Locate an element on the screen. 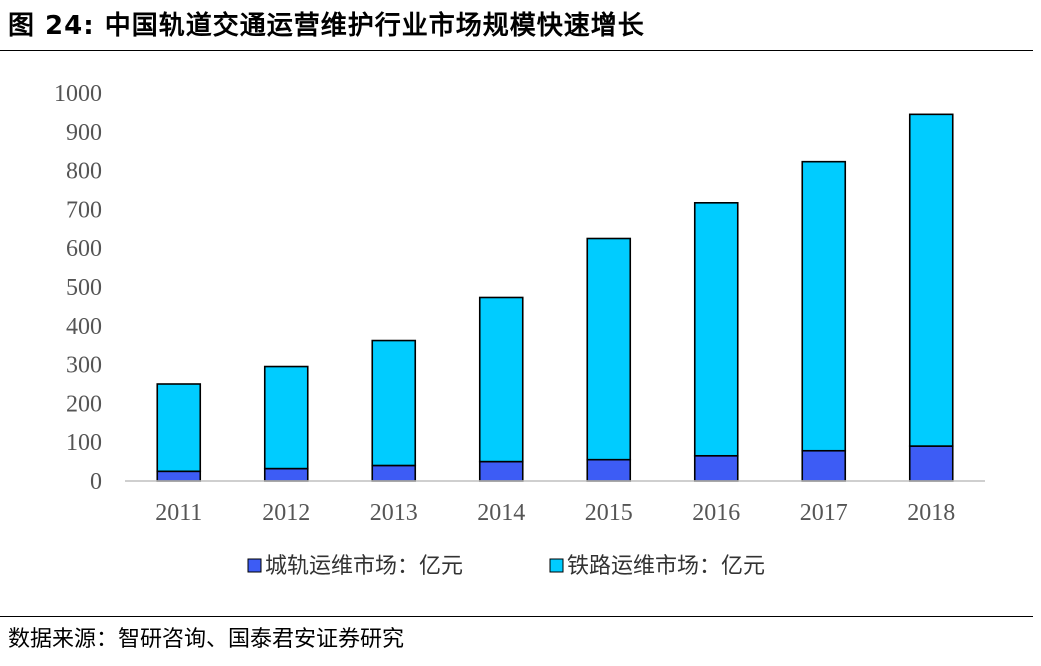 The image size is (1041, 666). y-tick-label: 900 is located at coordinates (84, 133).